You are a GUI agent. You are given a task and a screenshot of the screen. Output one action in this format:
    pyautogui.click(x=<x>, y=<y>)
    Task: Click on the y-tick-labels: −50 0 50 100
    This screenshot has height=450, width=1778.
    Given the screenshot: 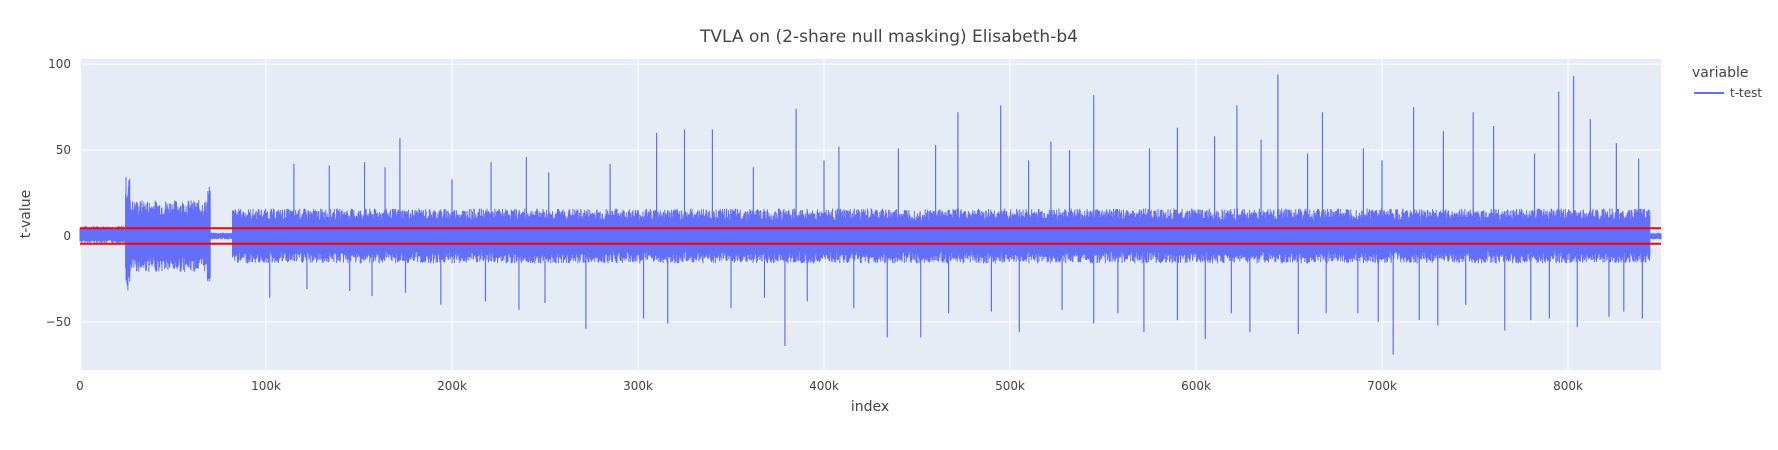 What is the action you would take?
    pyautogui.click(x=58, y=193)
    